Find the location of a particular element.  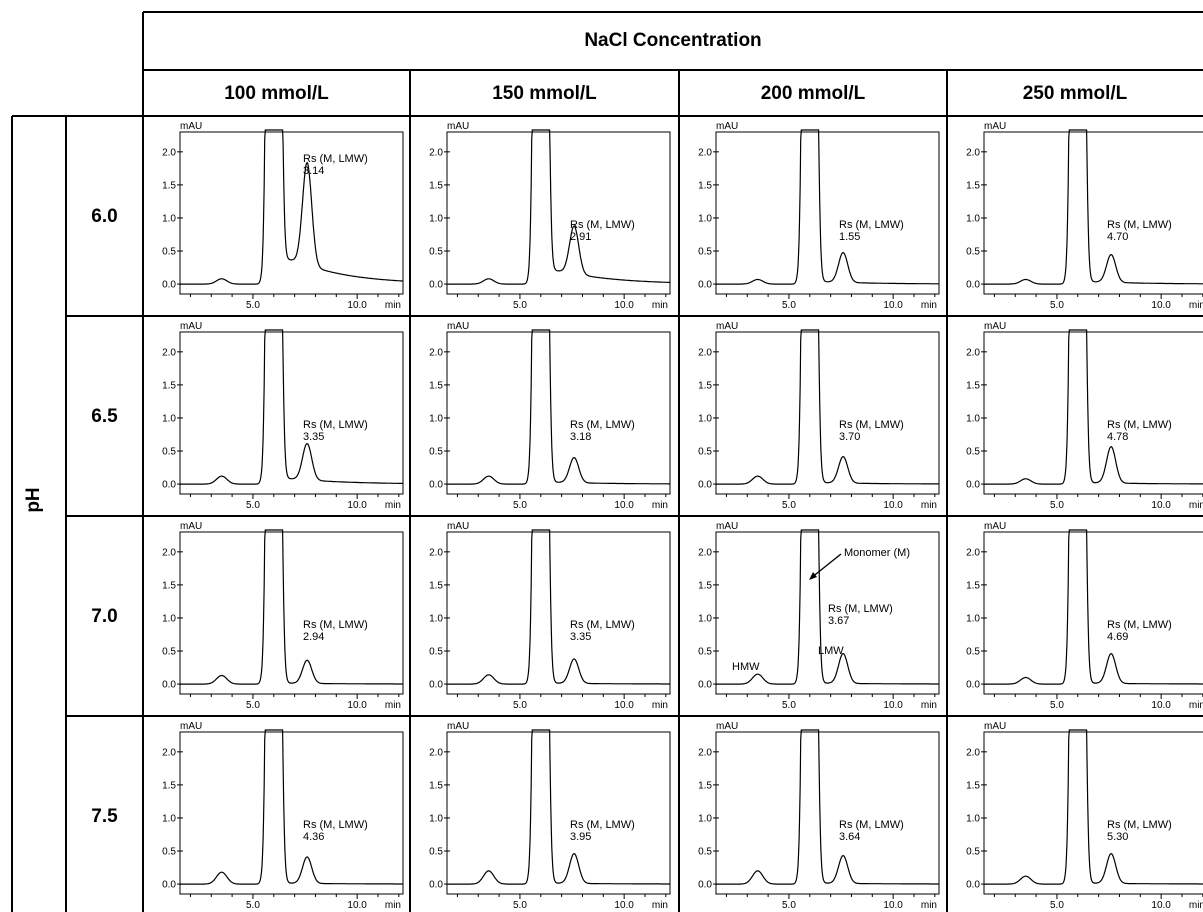

row-label-ph-6-5: 6.5 is located at coordinates (104, 416).